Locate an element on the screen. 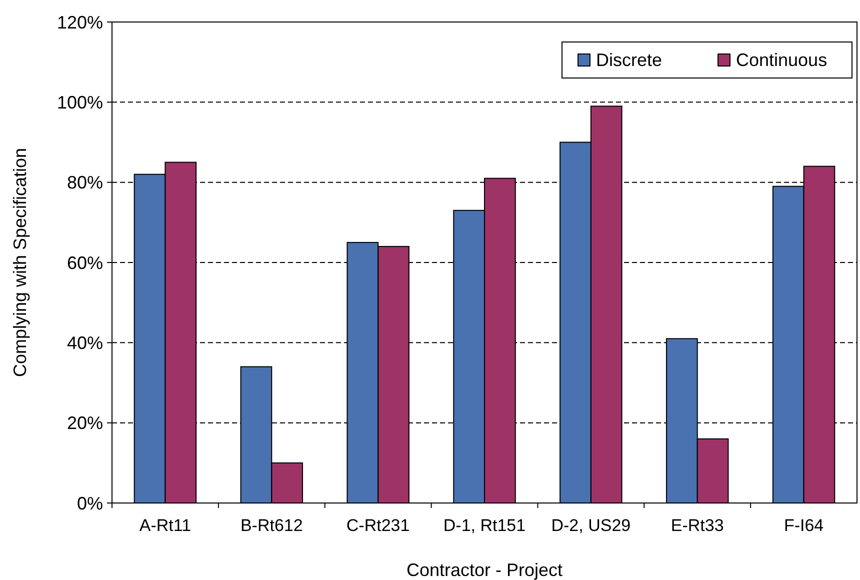 The image size is (860, 580). y-tick-label: 0% is located at coordinates (89, 503).